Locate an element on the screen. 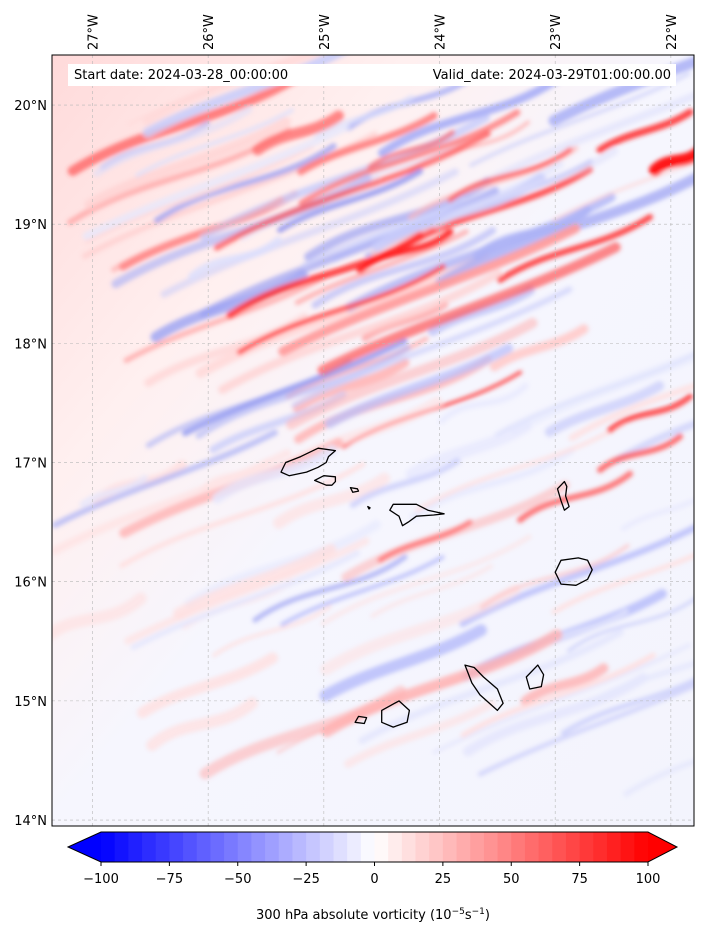 The height and width of the screenshot is (936, 703). longitude-tick-label: 25°W is located at coordinates (325, 32).